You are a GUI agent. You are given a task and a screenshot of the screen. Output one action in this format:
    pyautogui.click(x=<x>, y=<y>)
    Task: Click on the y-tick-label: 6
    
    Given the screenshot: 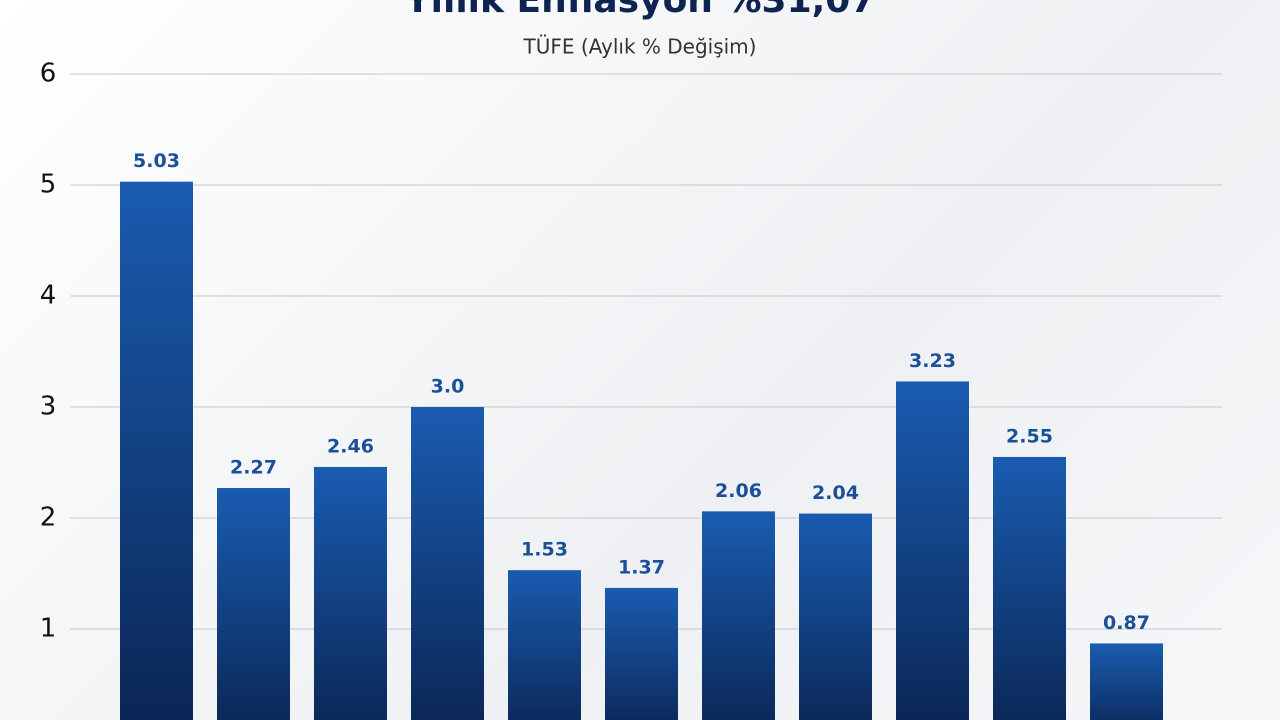 What is the action you would take?
    pyautogui.click(x=48, y=74)
    